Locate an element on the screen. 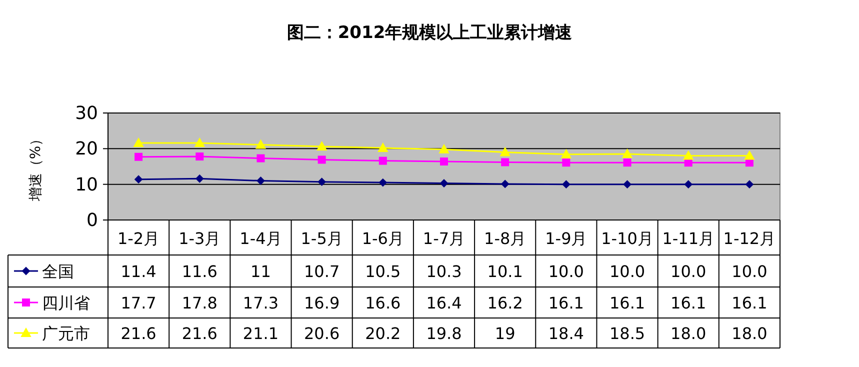 This screenshot has width=859, height=367. data-label: 10.5 is located at coordinates (383, 271).